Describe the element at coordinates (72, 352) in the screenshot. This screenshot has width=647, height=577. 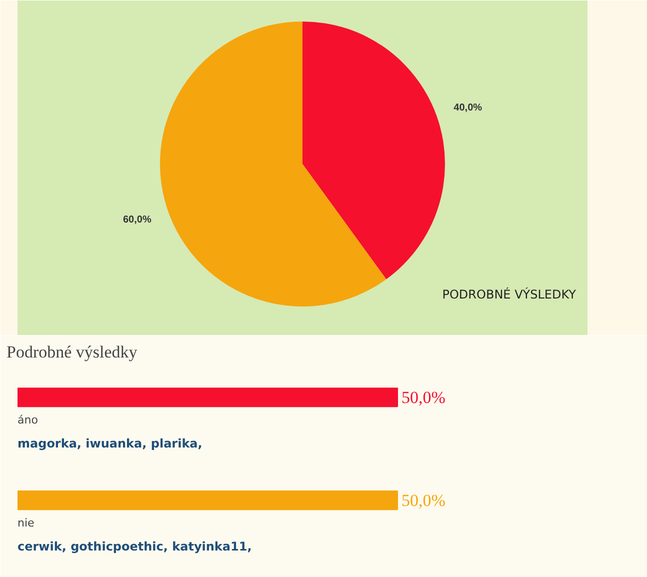
I see `chart-title: Podrobné výsledky` at that location.